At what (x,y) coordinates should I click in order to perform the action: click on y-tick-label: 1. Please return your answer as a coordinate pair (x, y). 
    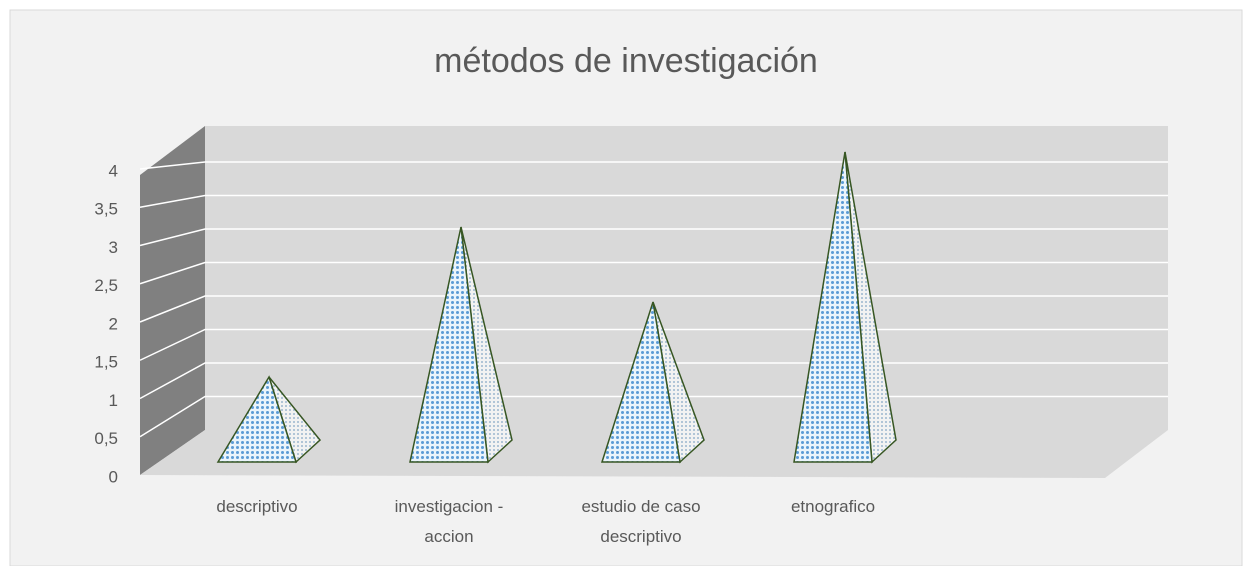
    Looking at the image, I should click on (113, 400).